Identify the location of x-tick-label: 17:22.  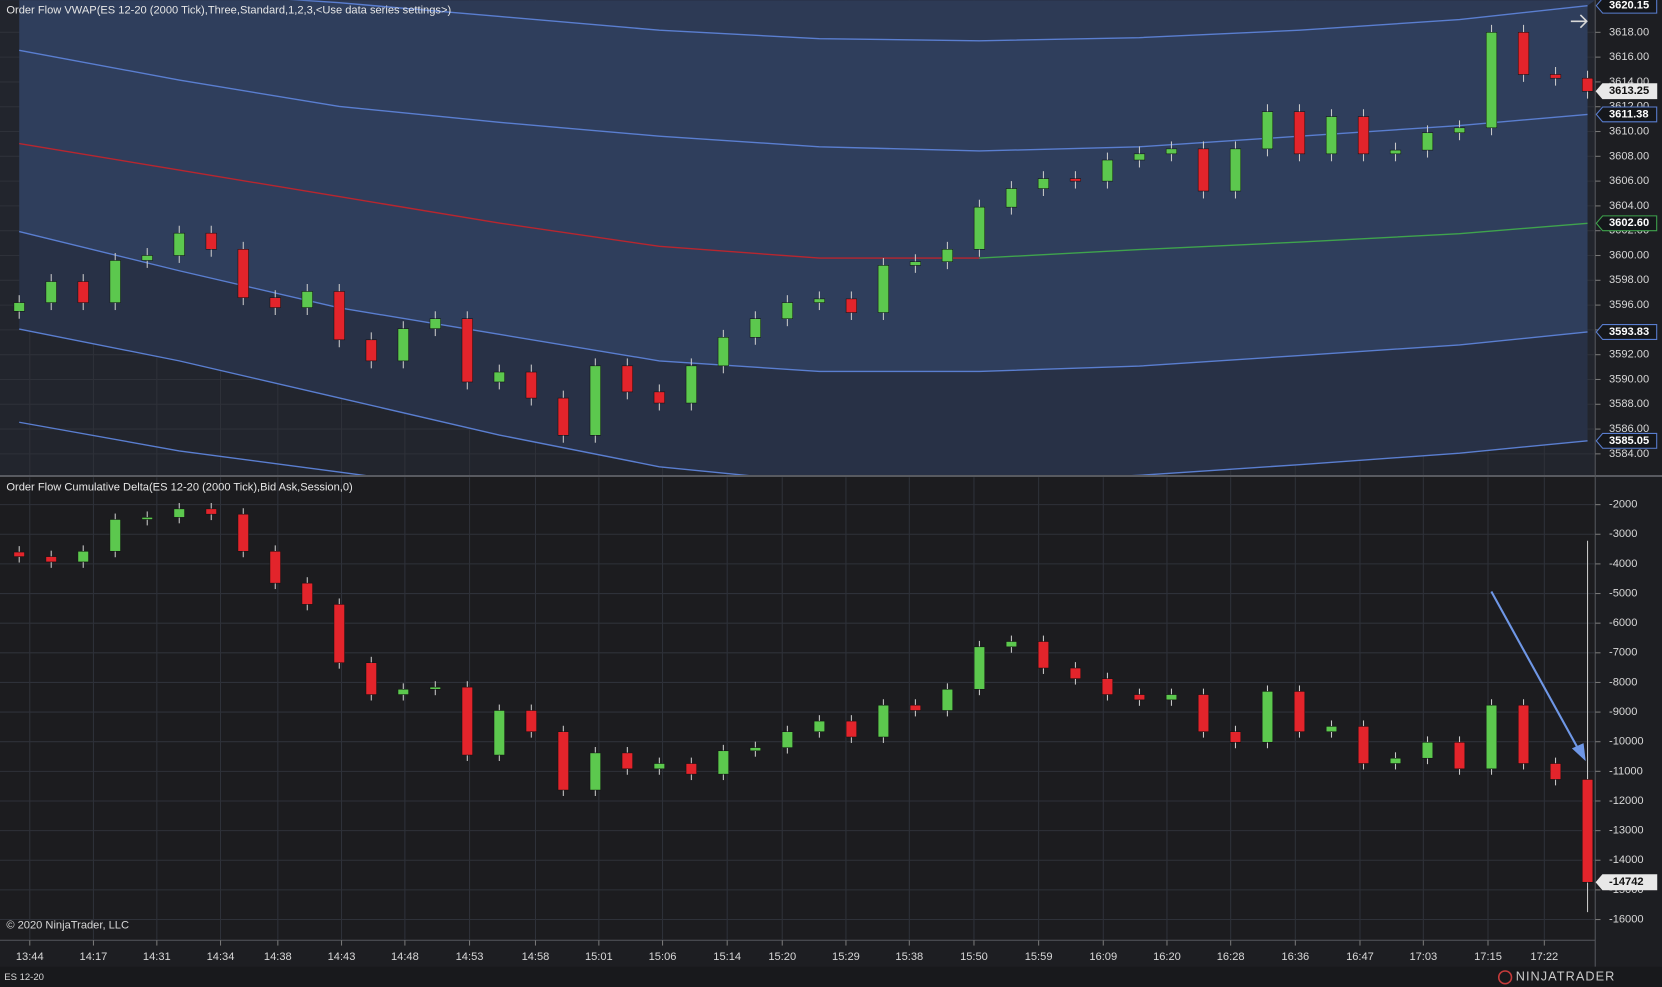
(1544, 957).